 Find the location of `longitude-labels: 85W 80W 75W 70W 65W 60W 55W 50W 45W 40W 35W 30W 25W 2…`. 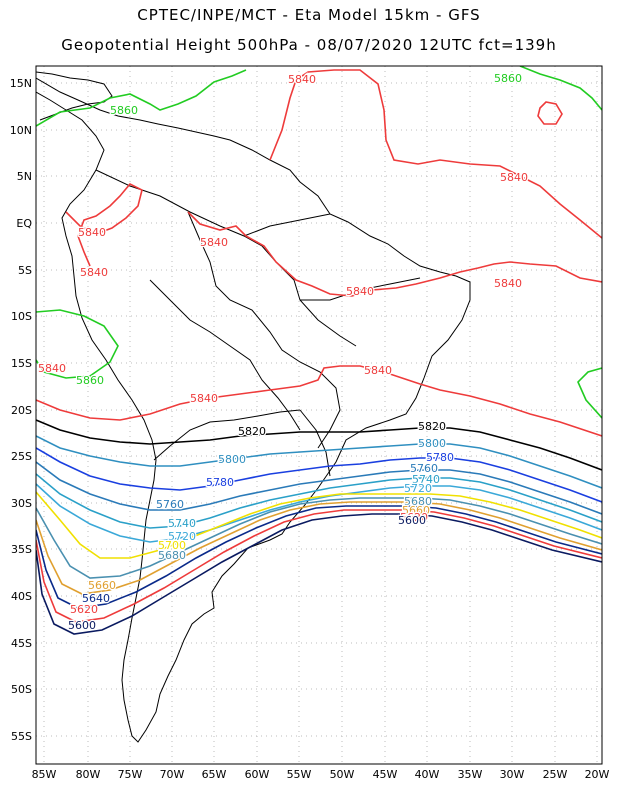

longitude-labels: 85W 80W 75W 70W 65W 60W 55W 50W 45W 40W 35W 30W 25W 2… is located at coordinates (321, 774).